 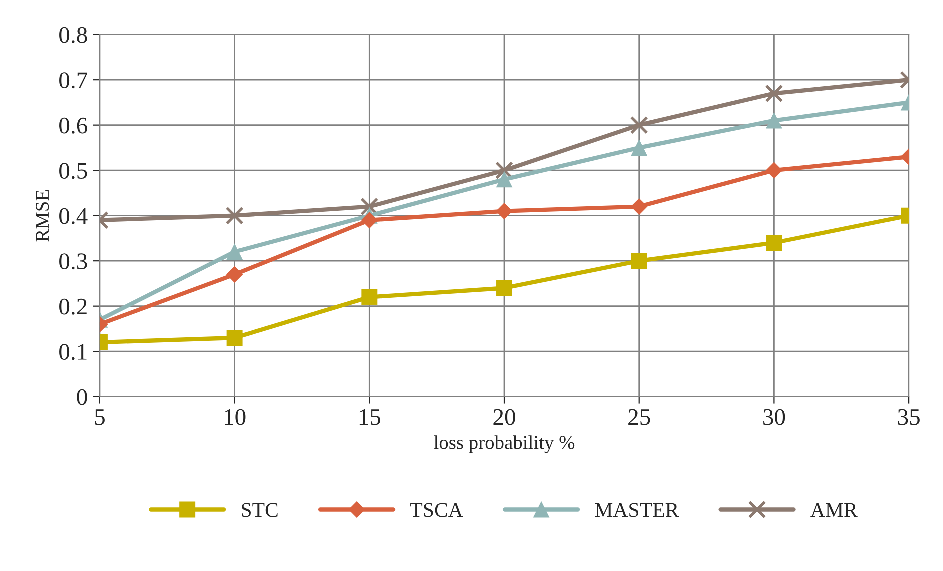 What do you see at coordinates (260, 510) in the screenshot?
I see `legend-label: STC` at bounding box center [260, 510].